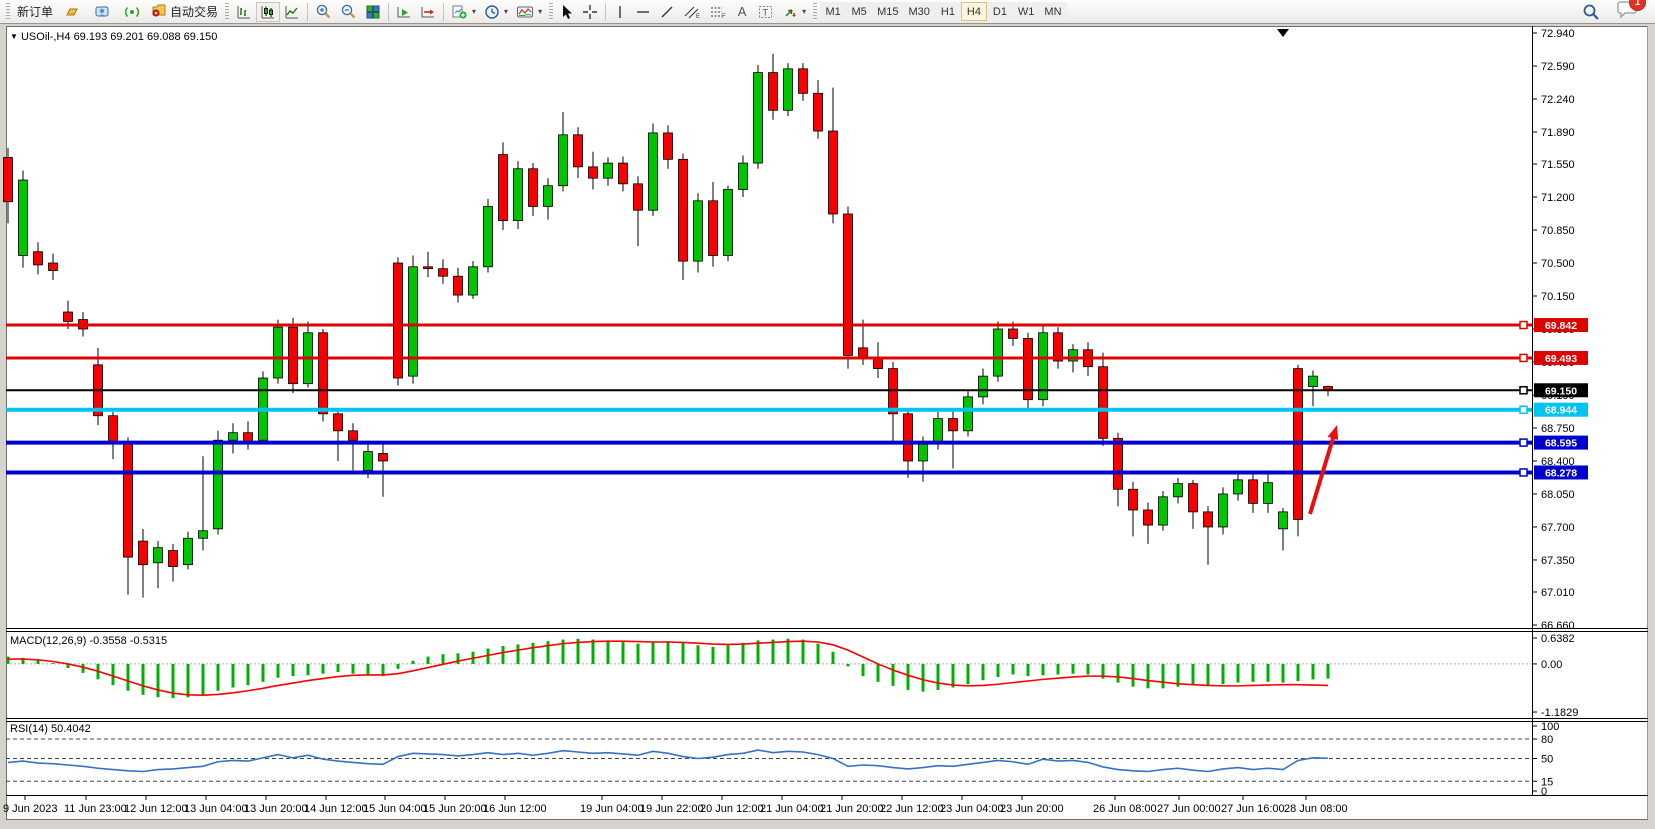  Describe the element at coordinates (455, 809) in the screenshot. I see `time-tick-label: 15 Jun 20:00` at that location.